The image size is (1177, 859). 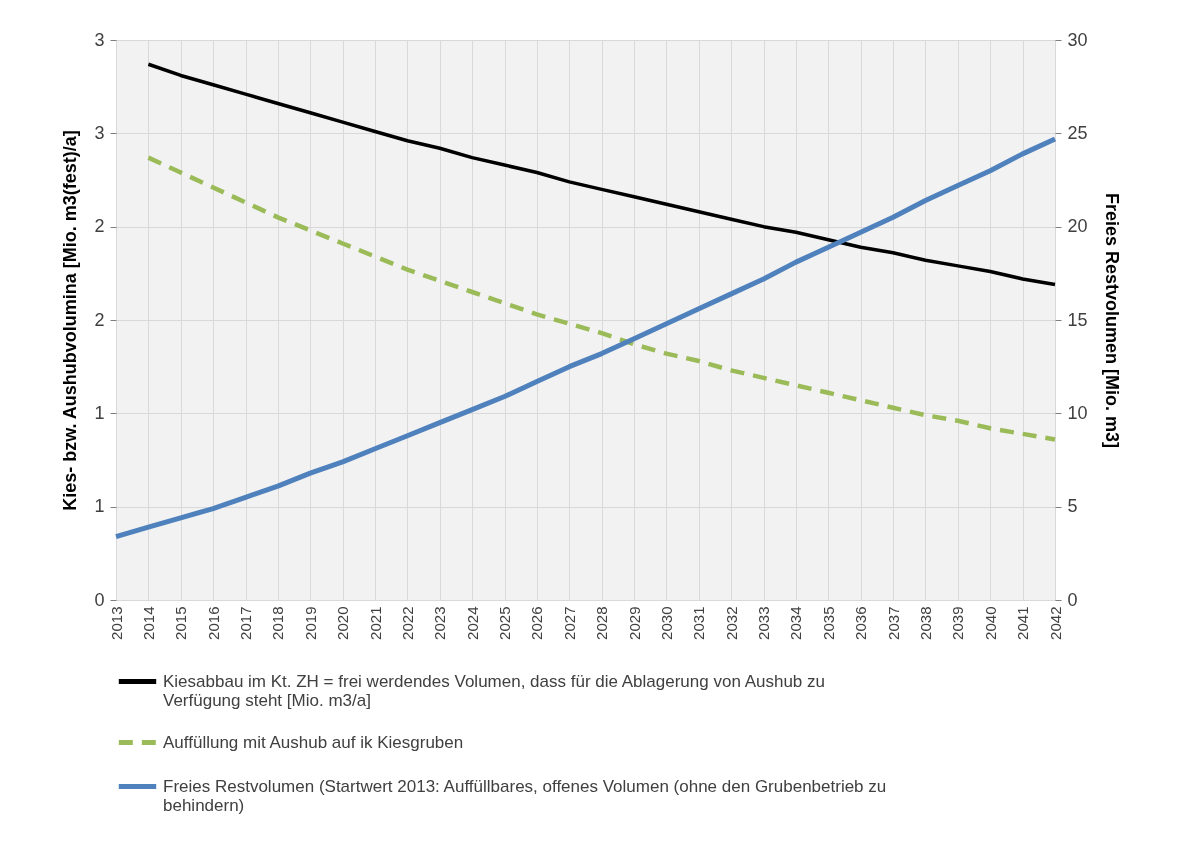 What do you see at coordinates (1072, 506) in the screenshot?
I see `y2-tick-label: 5` at bounding box center [1072, 506].